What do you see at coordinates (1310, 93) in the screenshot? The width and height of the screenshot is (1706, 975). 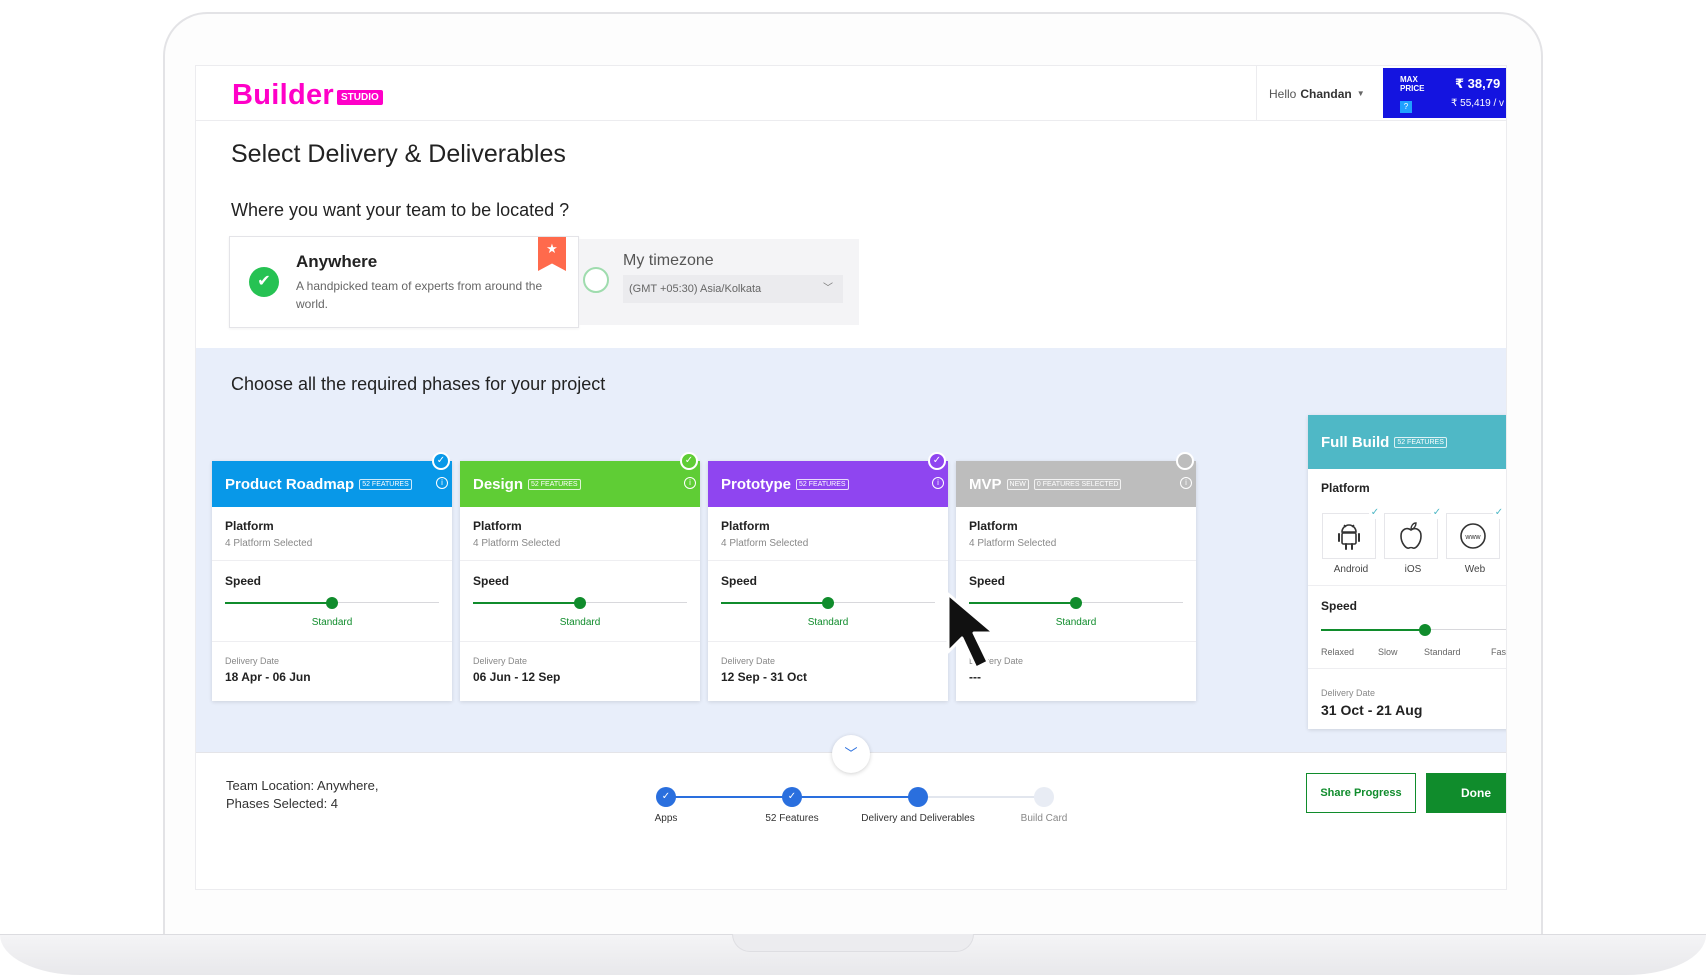 I see `user-menu: Hello Chandan ▼` at bounding box center [1310, 93].